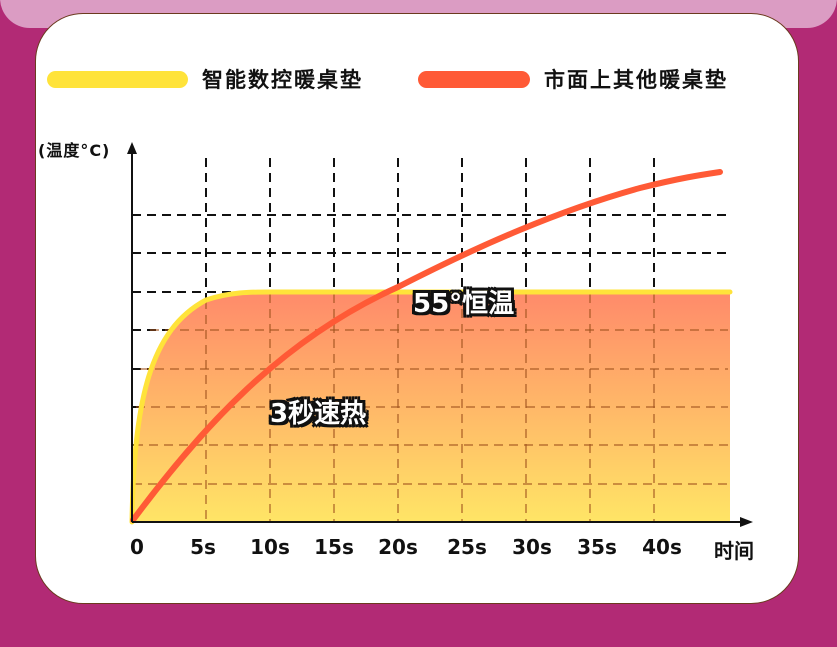 This screenshot has height=647, width=837. I want to click on legend-item-smart: 智能数控暖桌垫, so click(205, 79).